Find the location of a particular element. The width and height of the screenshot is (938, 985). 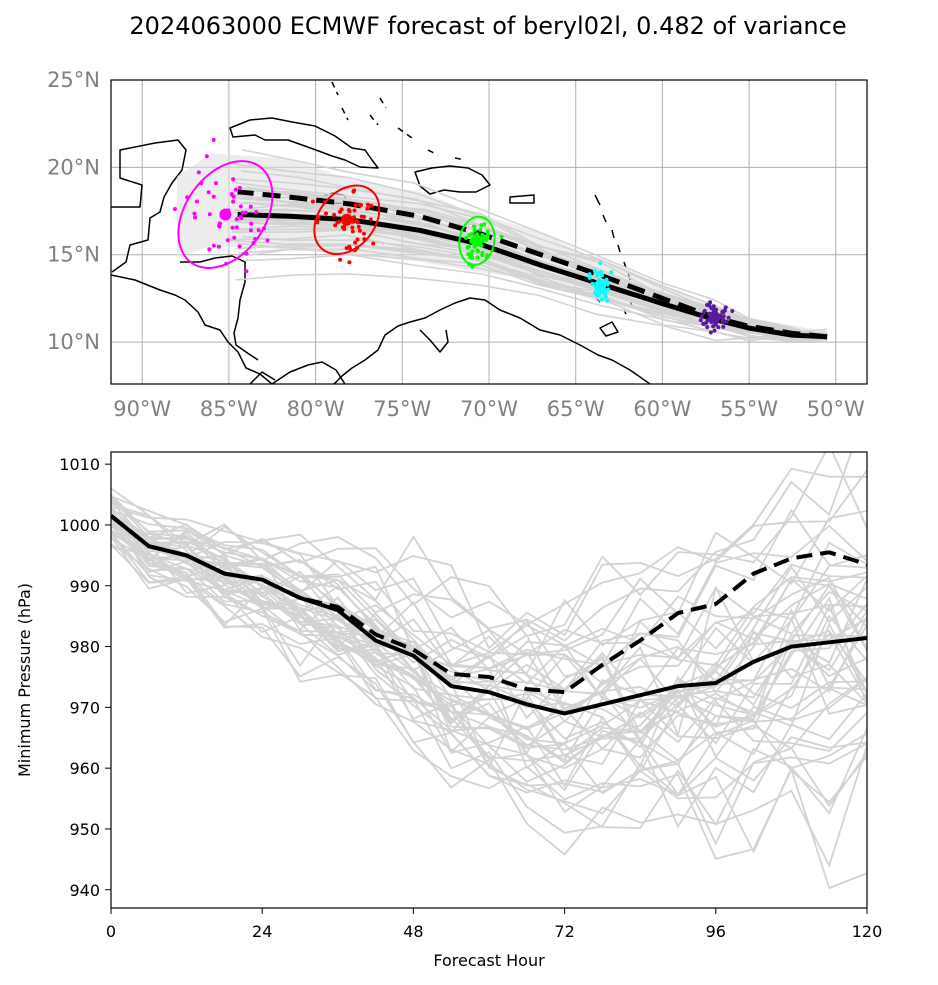

deterministic-track is located at coordinates (532, 264).